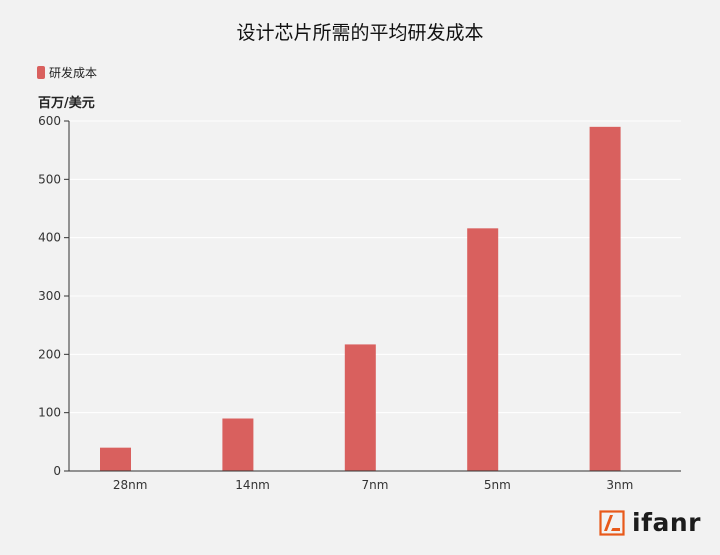 The image size is (720, 555). What do you see at coordinates (49, 179) in the screenshot?
I see `y-tick-label: 500` at bounding box center [49, 179].